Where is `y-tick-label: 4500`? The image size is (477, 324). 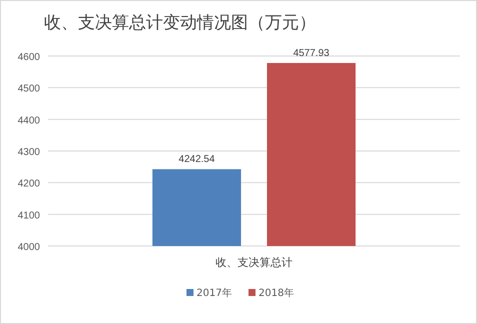
y-tick-label: 4500 is located at coordinates (29, 89).